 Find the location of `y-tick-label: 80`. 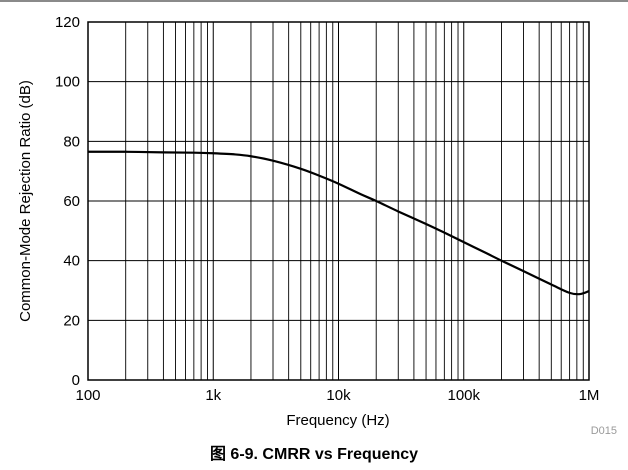

y-tick-label: 80 is located at coordinates (71, 141).